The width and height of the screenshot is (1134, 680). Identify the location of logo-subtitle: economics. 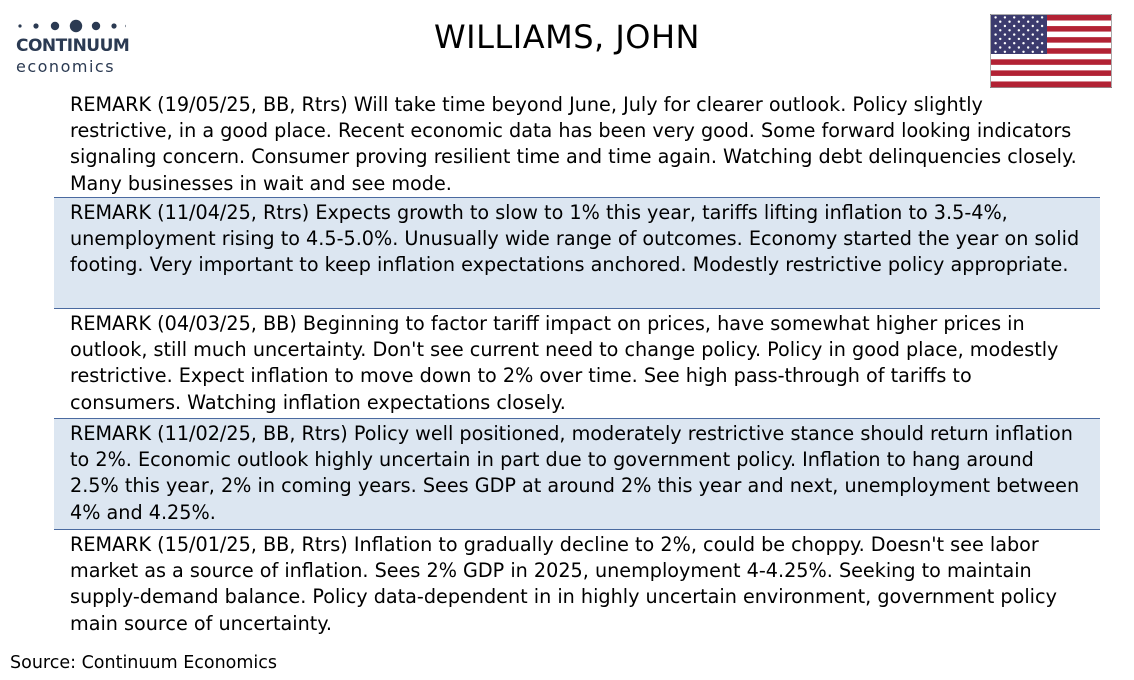
(66, 66).